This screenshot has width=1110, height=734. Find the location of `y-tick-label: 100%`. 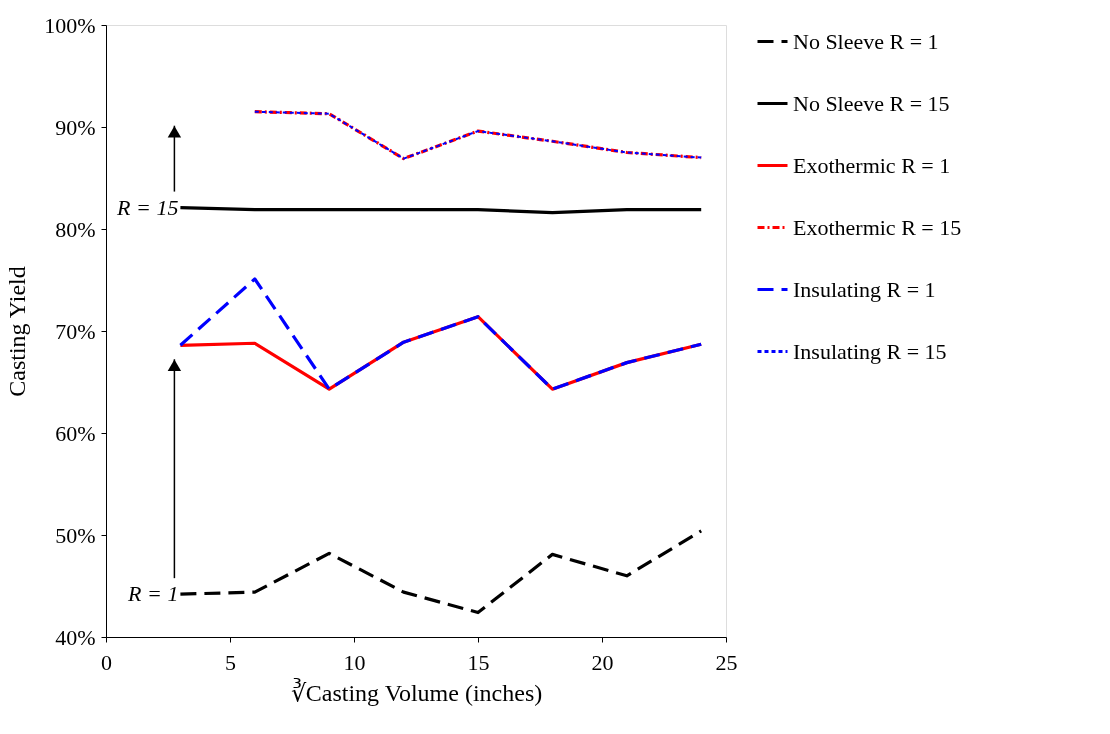

y-tick-label: 100% is located at coordinates (70, 25).